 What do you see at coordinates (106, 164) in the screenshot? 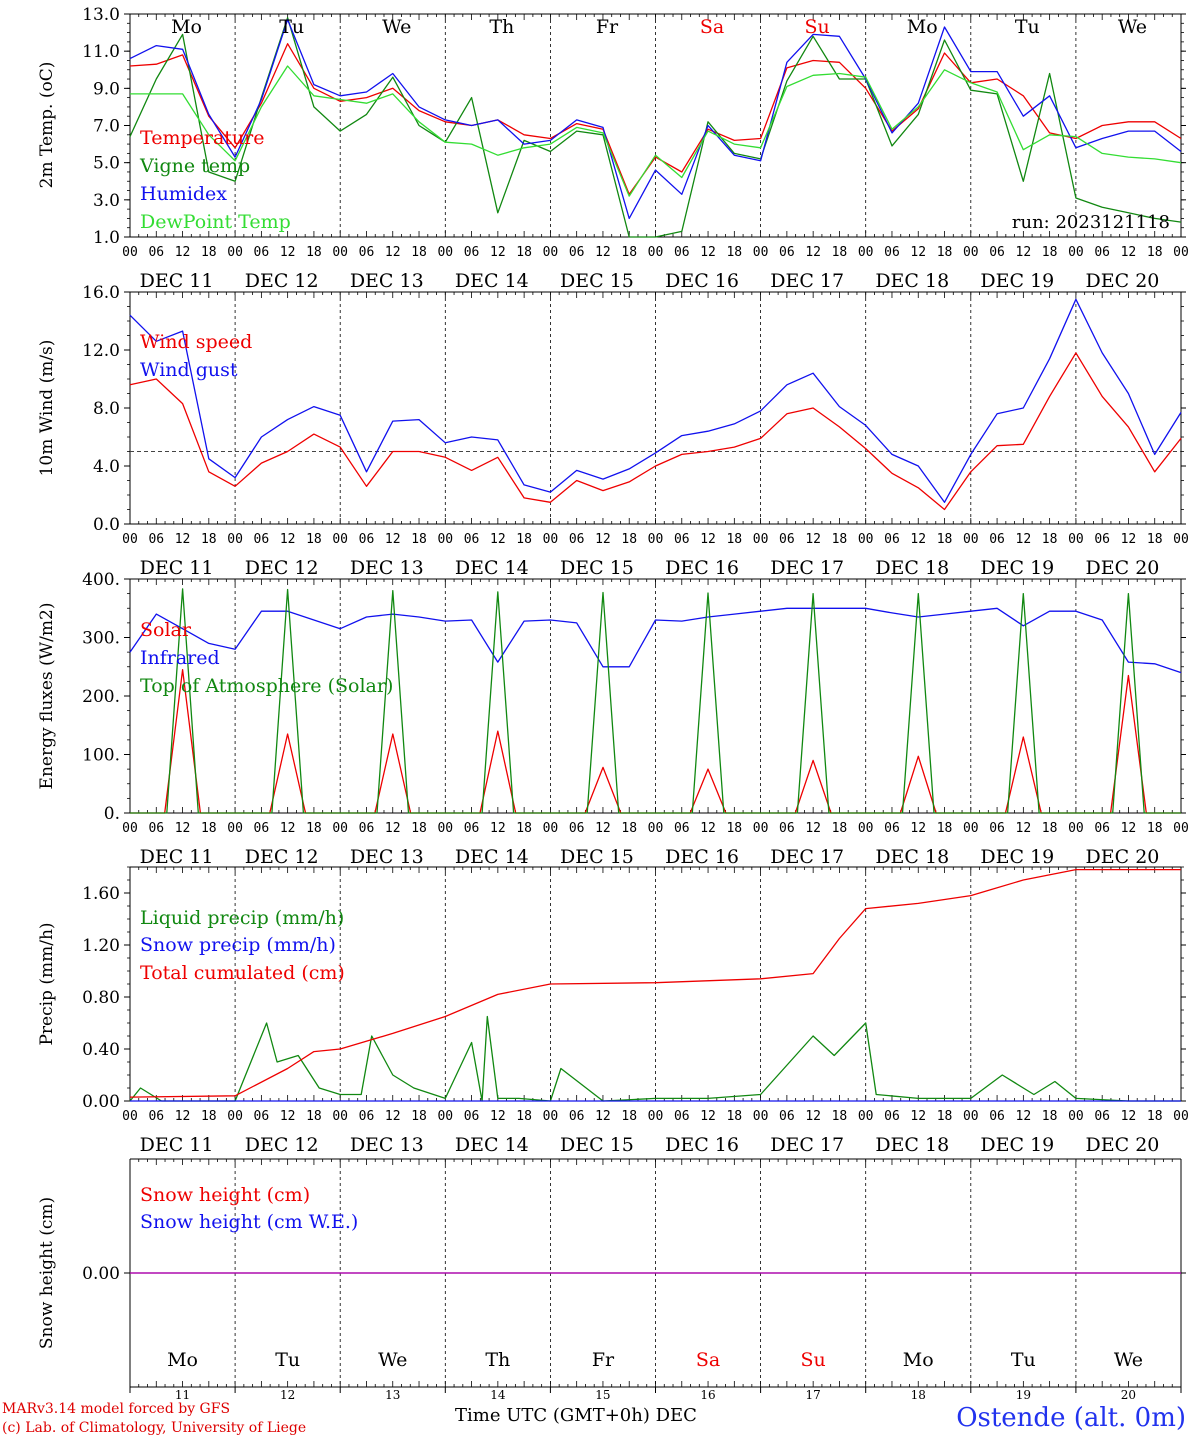
I see `y-tick-label: 5.0` at bounding box center [106, 164].